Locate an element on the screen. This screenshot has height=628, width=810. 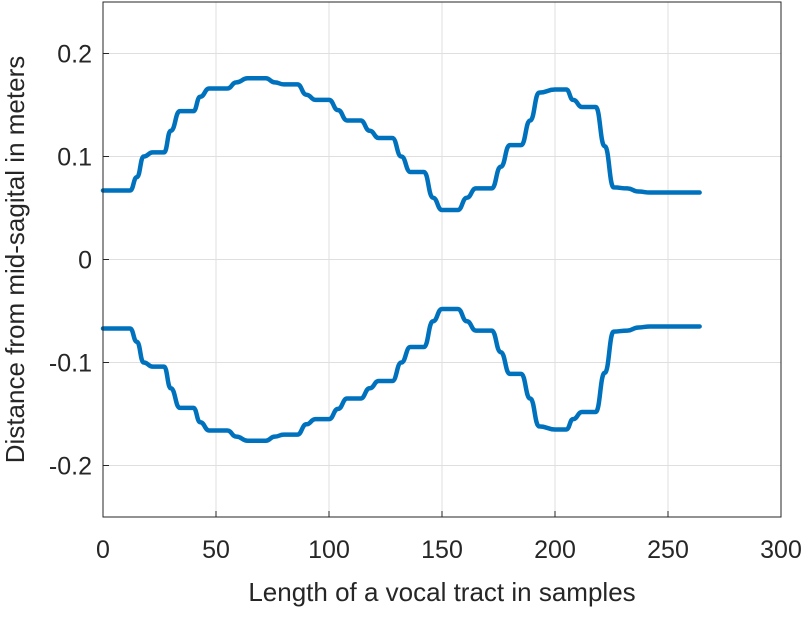
x-tick-label: 100 is located at coordinates (329, 550).